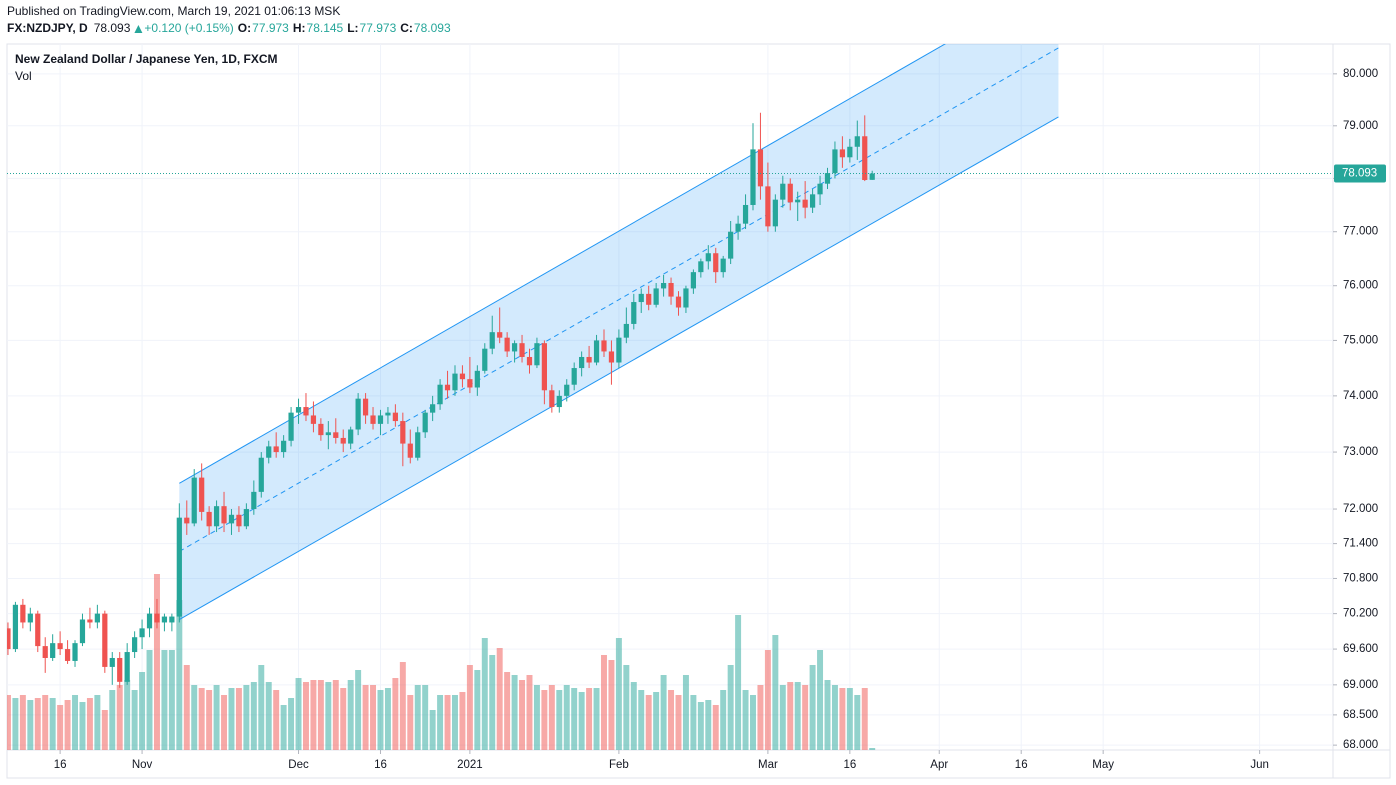 The height and width of the screenshot is (785, 1396). Describe the element at coordinates (142, 765) in the screenshot. I see `x-tick-label: Nov` at that location.